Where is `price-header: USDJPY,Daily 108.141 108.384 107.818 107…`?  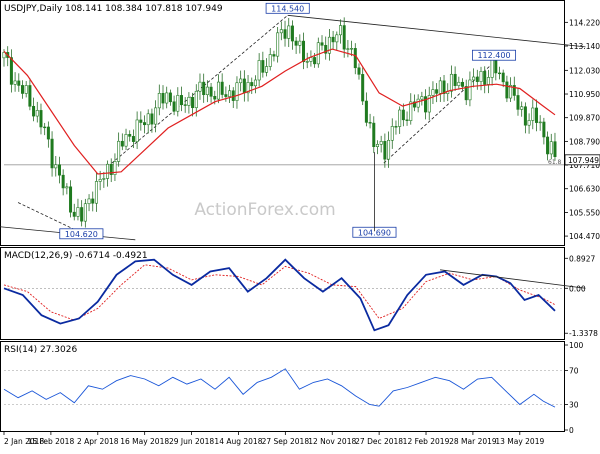 price-header: USDJPY,Daily 108.141 108.384 107.818 107… is located at coordinates (113, 9).